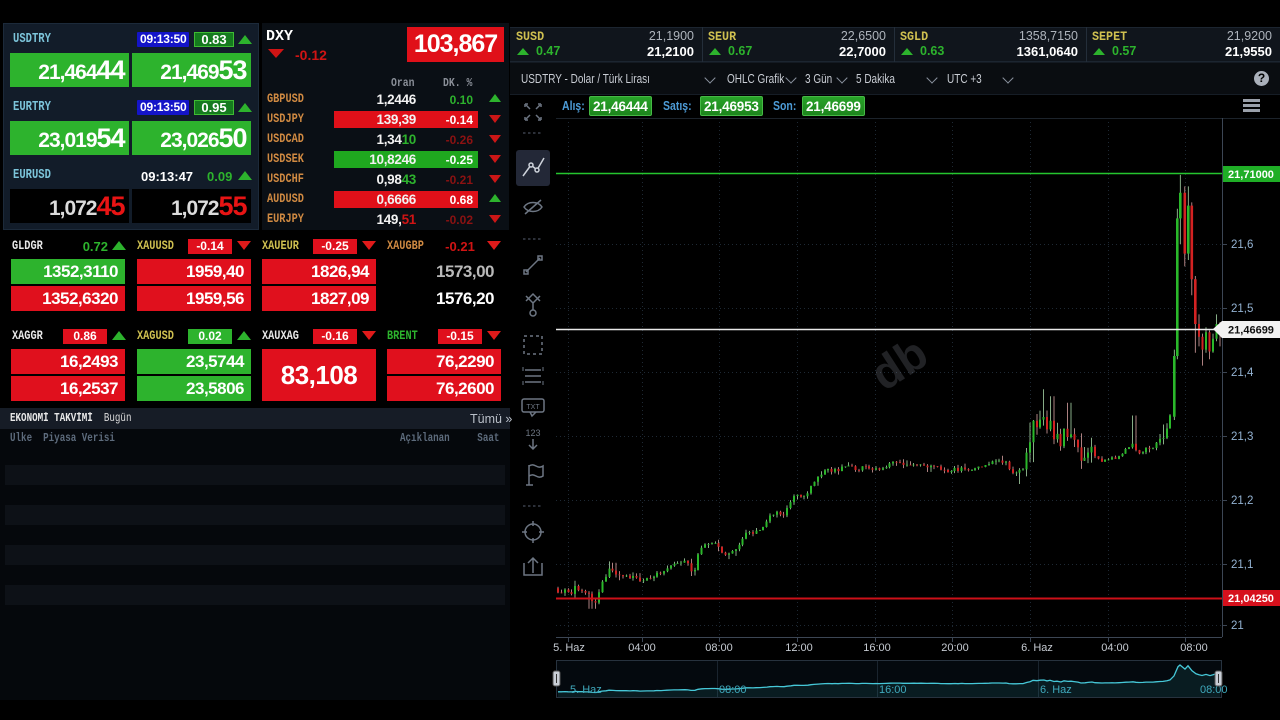 Image resolution: width=1280 pixels, height=720 pixels. I want to click on svg-text: db, so click(898, 363).